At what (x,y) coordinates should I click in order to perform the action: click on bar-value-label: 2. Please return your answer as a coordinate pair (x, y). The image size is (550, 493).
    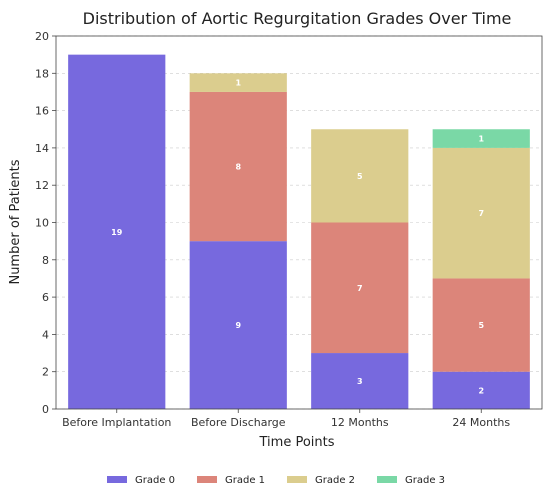
    Looking at the image, I should click on (481, 390).